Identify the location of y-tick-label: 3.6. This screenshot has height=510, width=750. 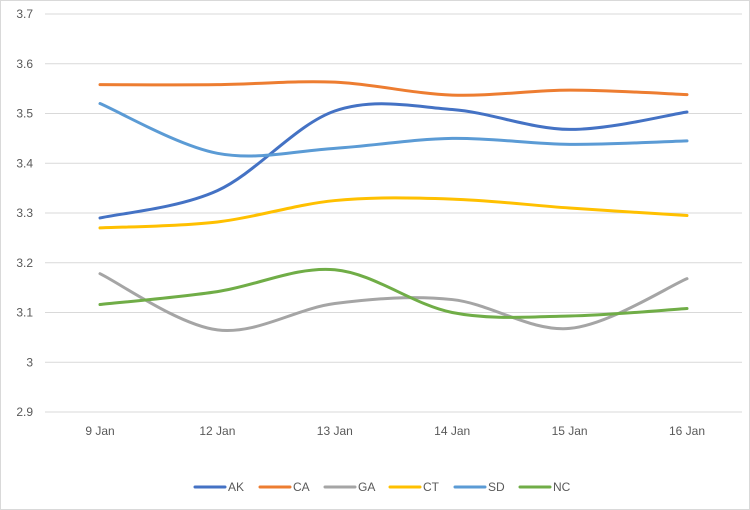
(24, 64).